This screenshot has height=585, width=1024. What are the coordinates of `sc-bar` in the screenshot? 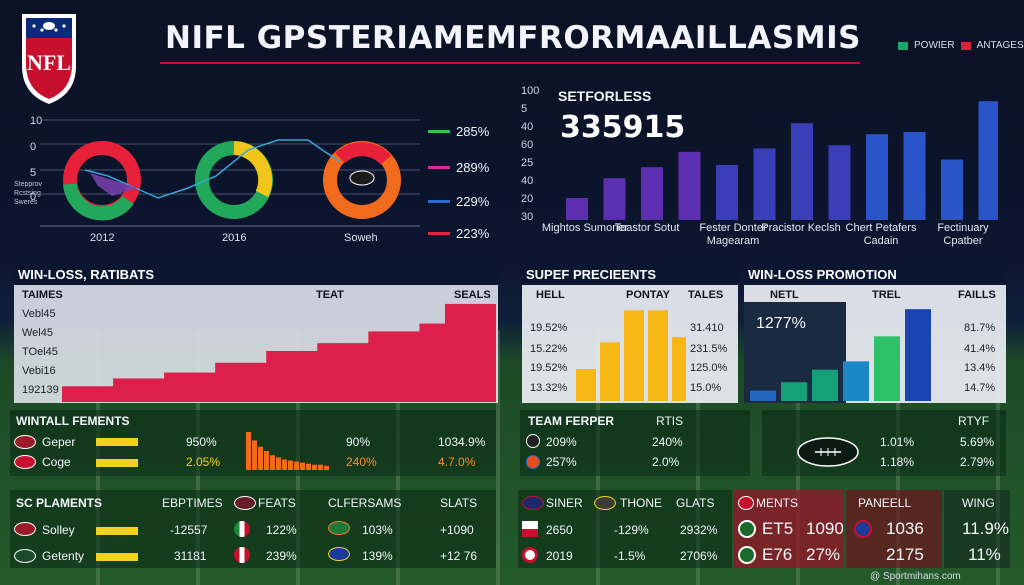 It's located at (117, 531).